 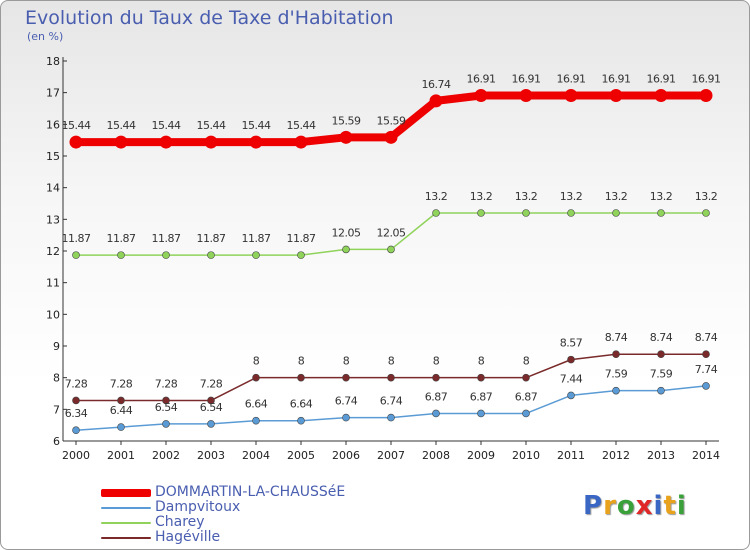 What do you see at coordinates (661, 455) in the screenshot?
I see `x-tick-label: 2013` at bounding box center [661, 455].